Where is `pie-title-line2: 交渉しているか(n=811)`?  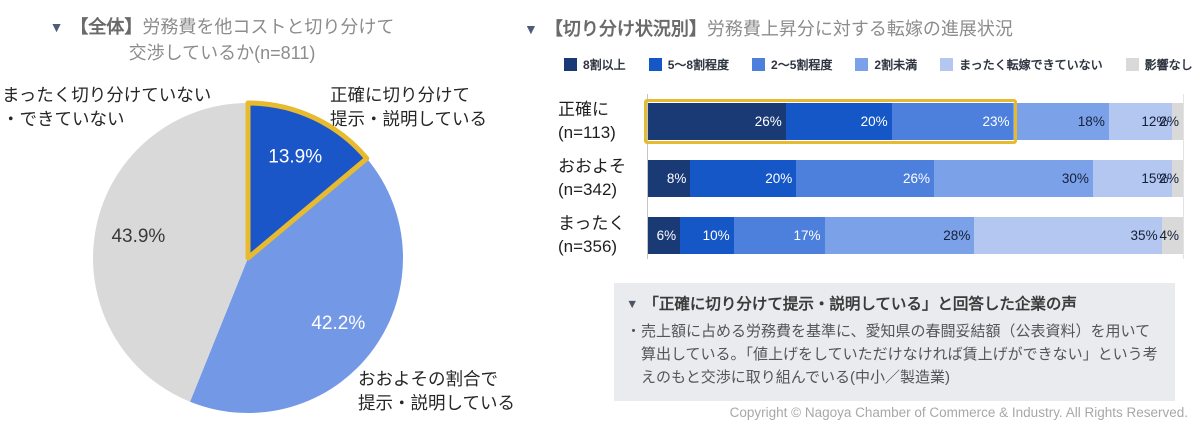
pie-title-line2: 交渉しているか(n=811) is located at coordinates (222, 53).